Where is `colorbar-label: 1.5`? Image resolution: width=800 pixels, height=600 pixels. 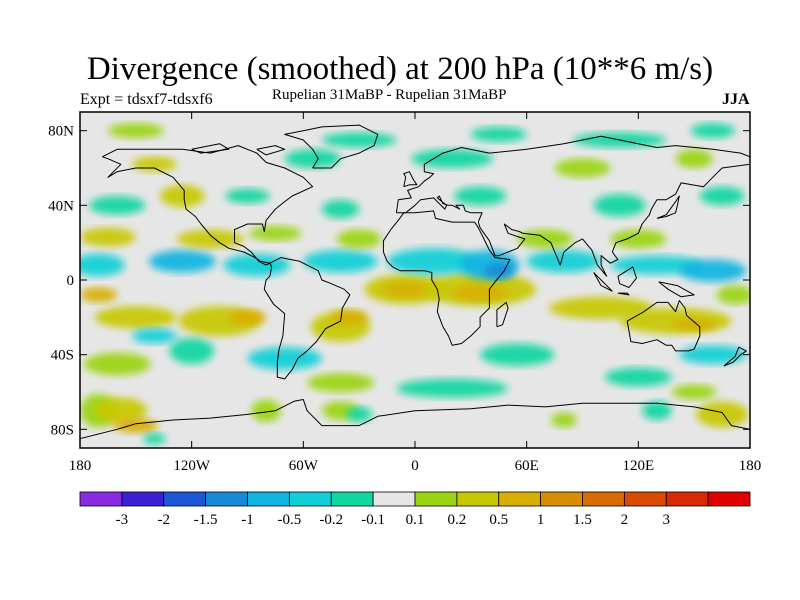 colorbar-label: 1.5 is located at coordinates (582, 520).